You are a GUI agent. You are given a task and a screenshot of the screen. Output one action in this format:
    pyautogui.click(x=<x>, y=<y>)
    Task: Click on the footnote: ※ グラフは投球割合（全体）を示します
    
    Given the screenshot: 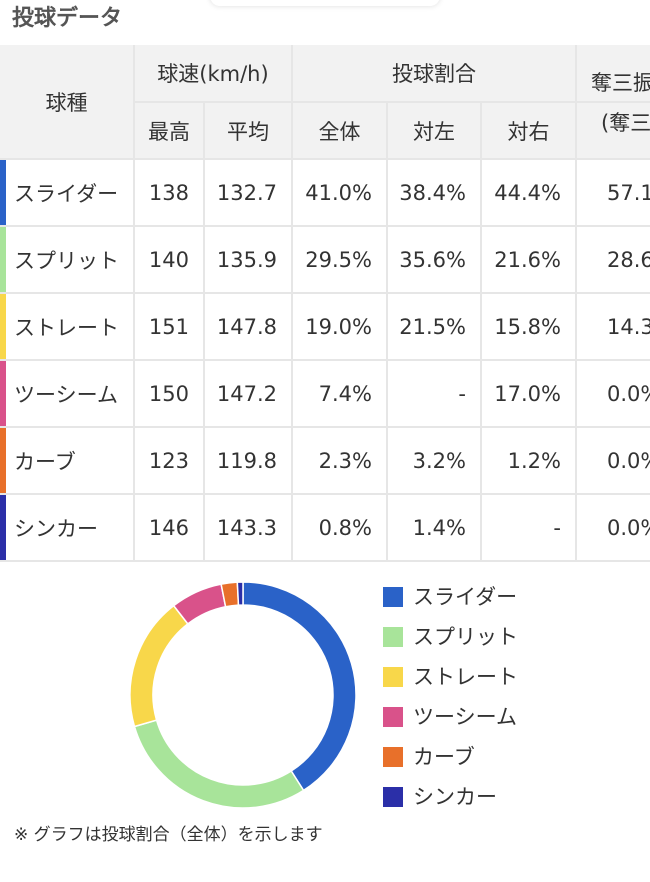 What is the action you would take?
    pyautogui.click(x=168, y=835)
    